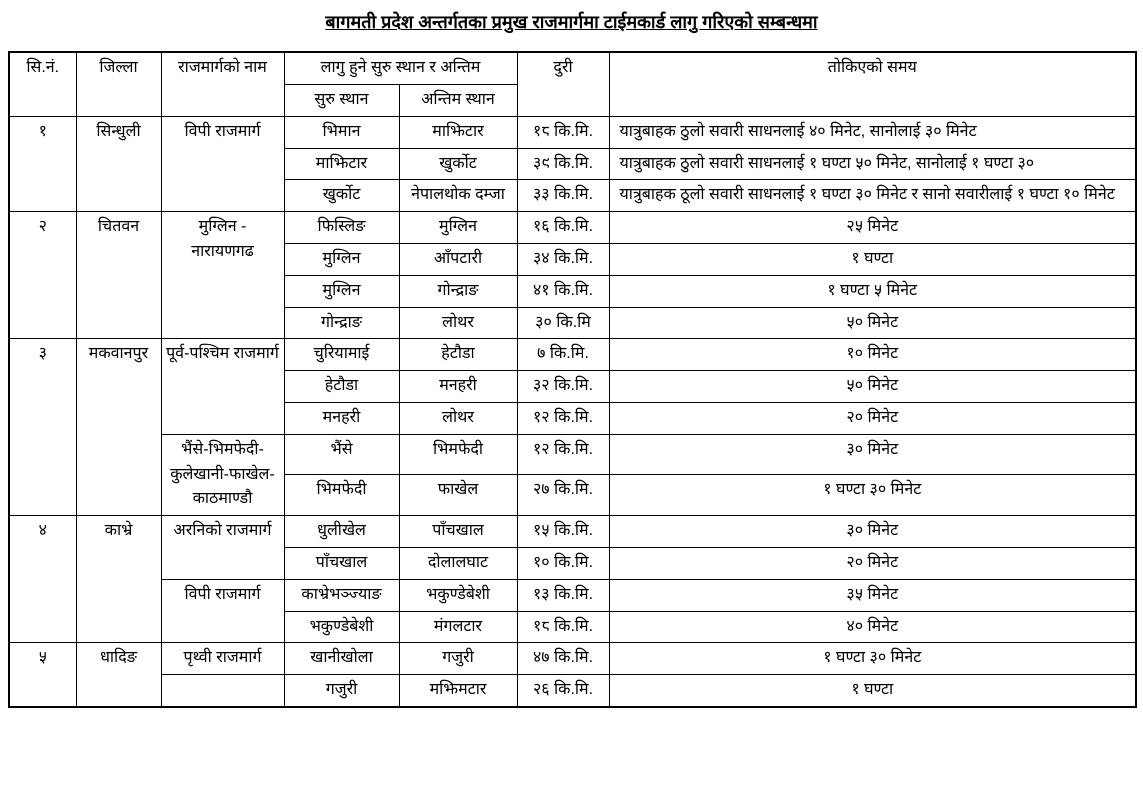 This screenshot has width=1143, height=787. What do you see at coordinates (341, 164) in the screenshot?
I see `cell-start: माझिटार` at bounding box center [341, 164].